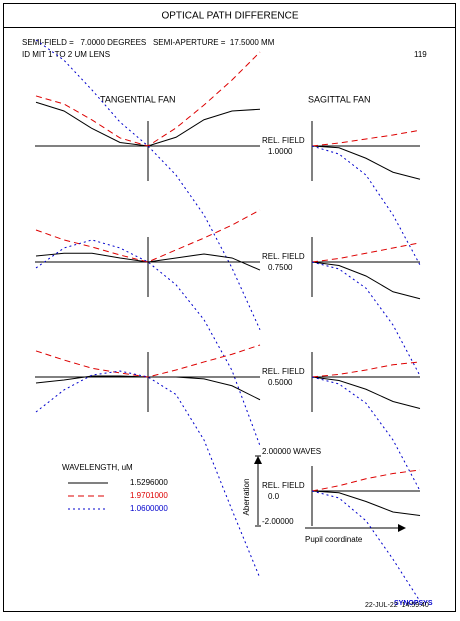 This screenshot has height=621, width=460. I want to click on field-value: 0.0, so click(274, 496).